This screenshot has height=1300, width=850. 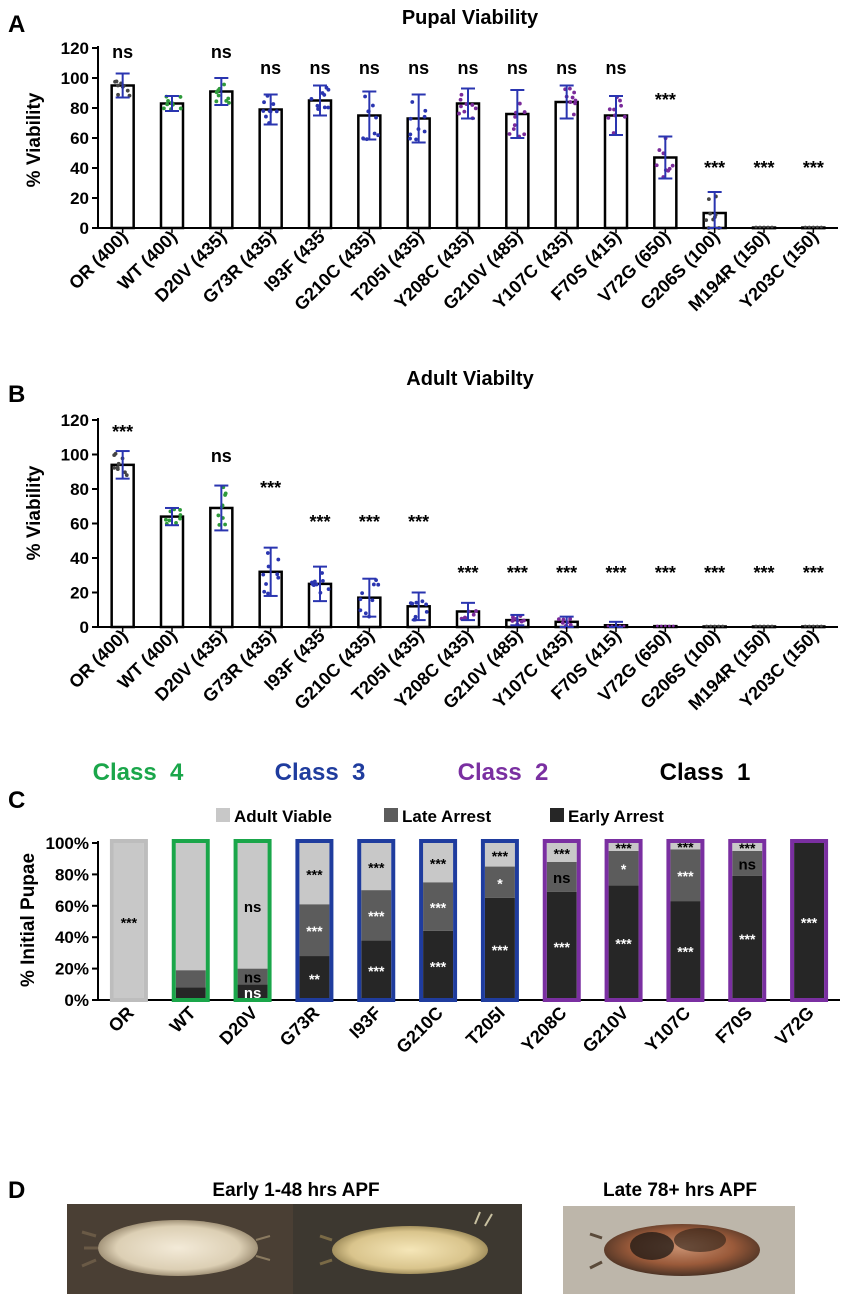 I want to click on y-tick-label: 40, so click(x=79, y=168).